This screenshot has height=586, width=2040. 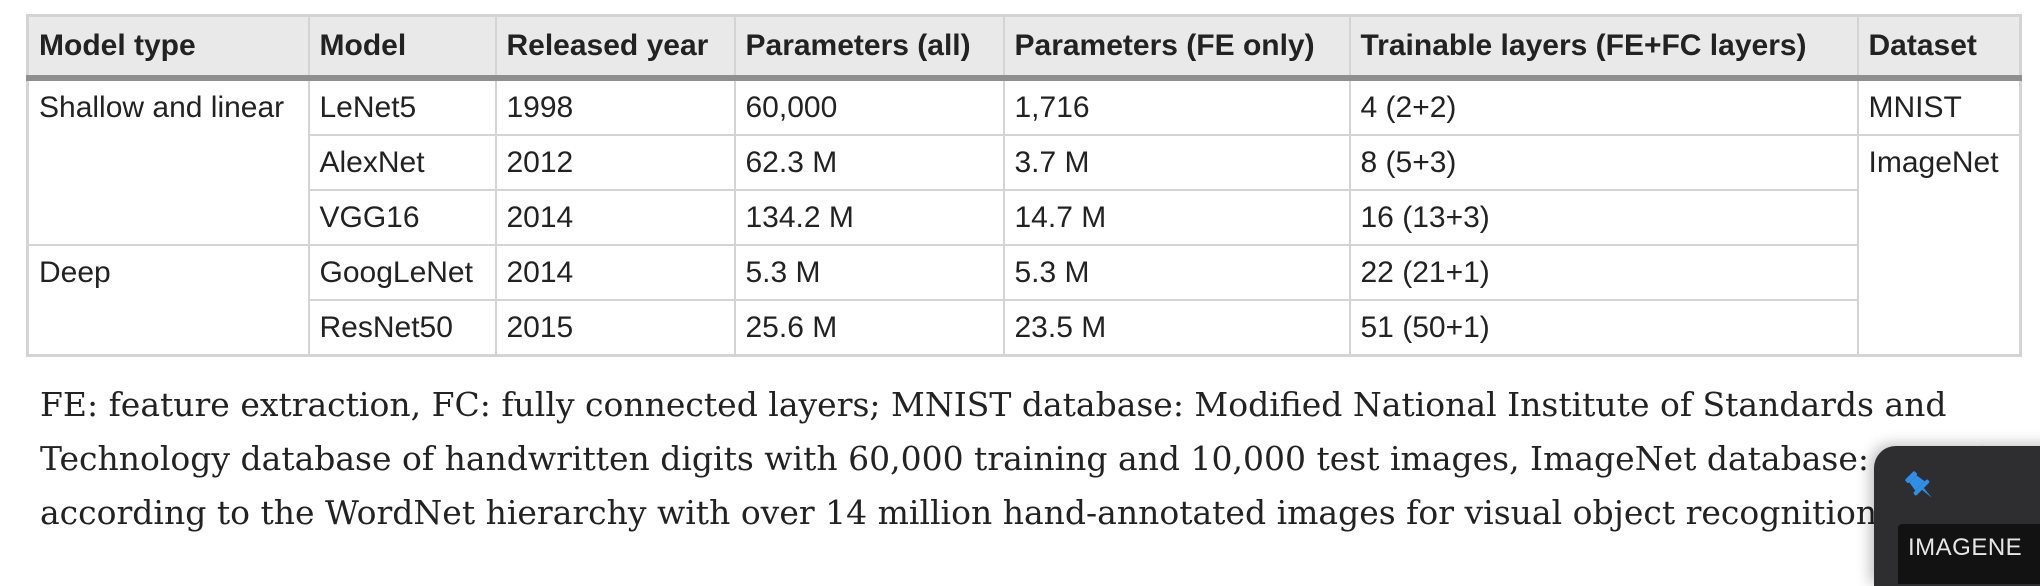 I want to click on header-parameters-all: Parameters (all), so click(x=869, y=47).